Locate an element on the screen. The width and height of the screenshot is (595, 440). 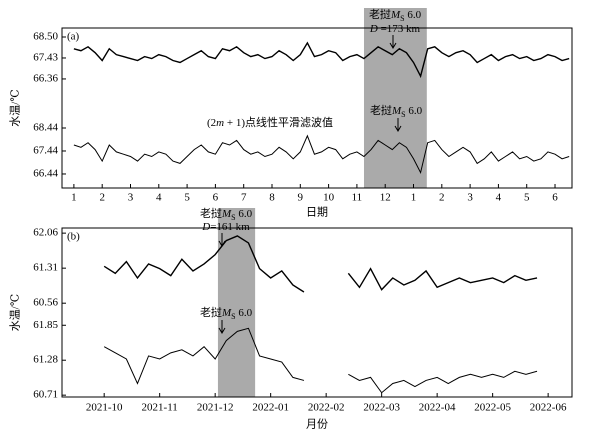
x-tick-label: 2022-04 is located at coordinates (437, 408).